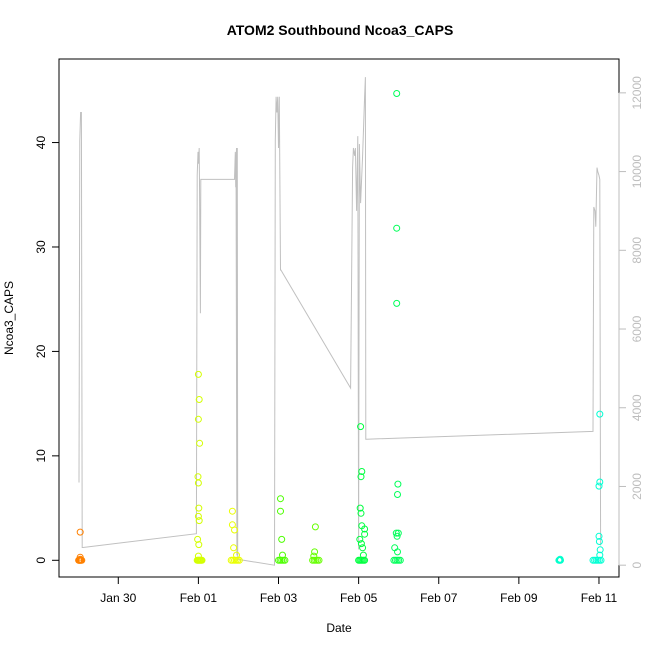  What do you see at coordinates (9, 318) in the screenshot?
I see `y-axis-title: Ncoa3_CAPS` at bounding box center [9, 318].